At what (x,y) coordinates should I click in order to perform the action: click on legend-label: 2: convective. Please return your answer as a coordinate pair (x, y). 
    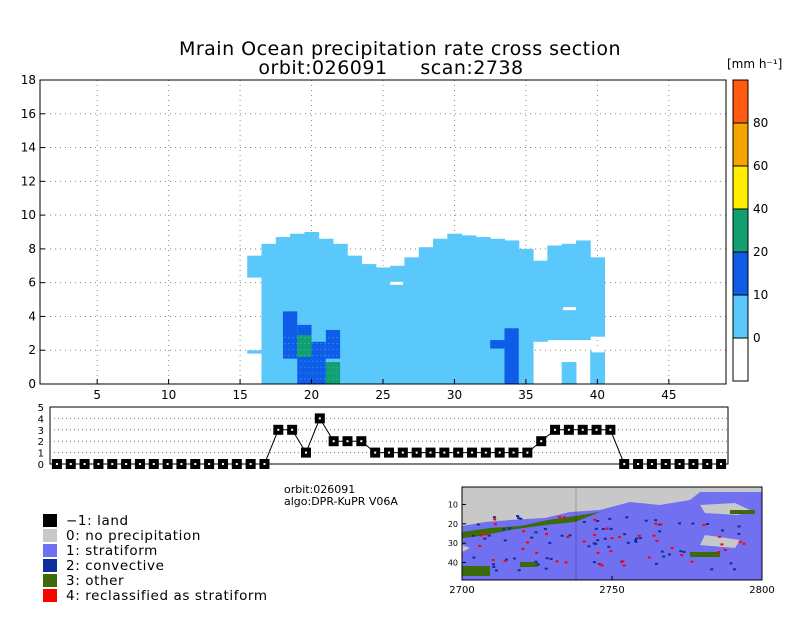
    Looking at the image, I should click on (115, 566).